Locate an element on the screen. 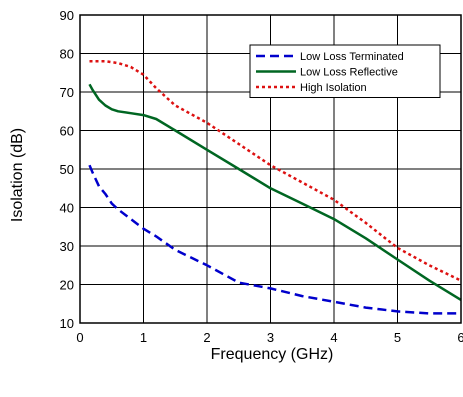 Image resolution: width=463 pixels, height=397 pixels. x-tick-label: 3 is located at coordinates (270, 337).